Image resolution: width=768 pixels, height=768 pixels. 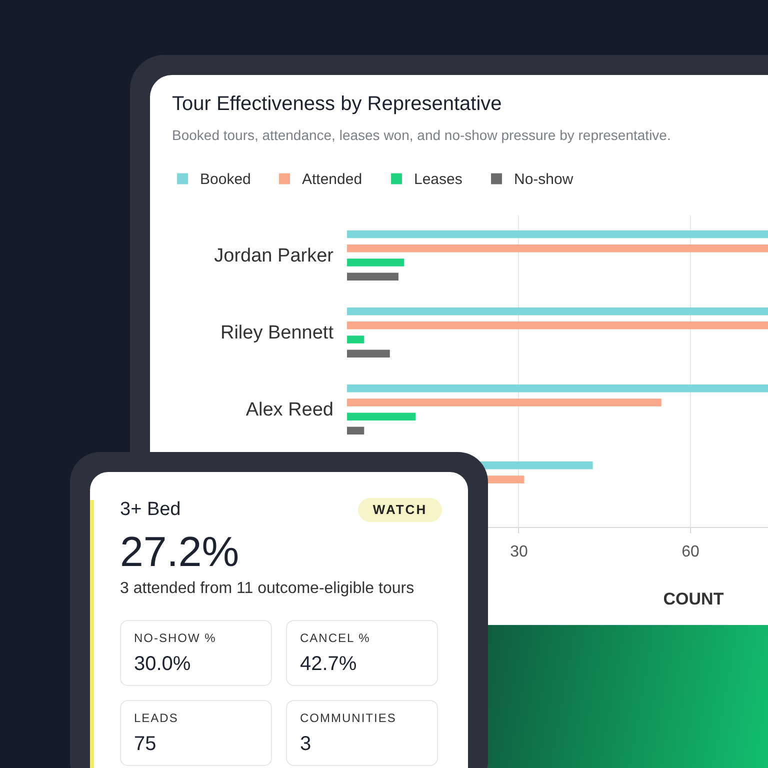 I want to click on legend-label: Leases, so click(x=438, y=179).